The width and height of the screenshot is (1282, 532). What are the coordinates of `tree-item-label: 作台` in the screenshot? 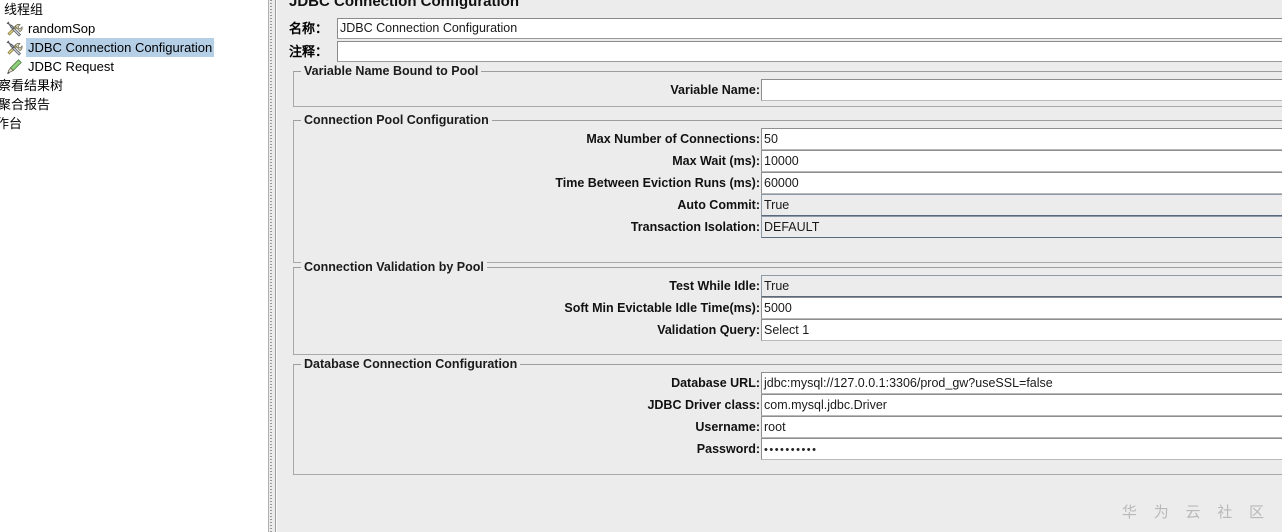 It's located at (11, 123).